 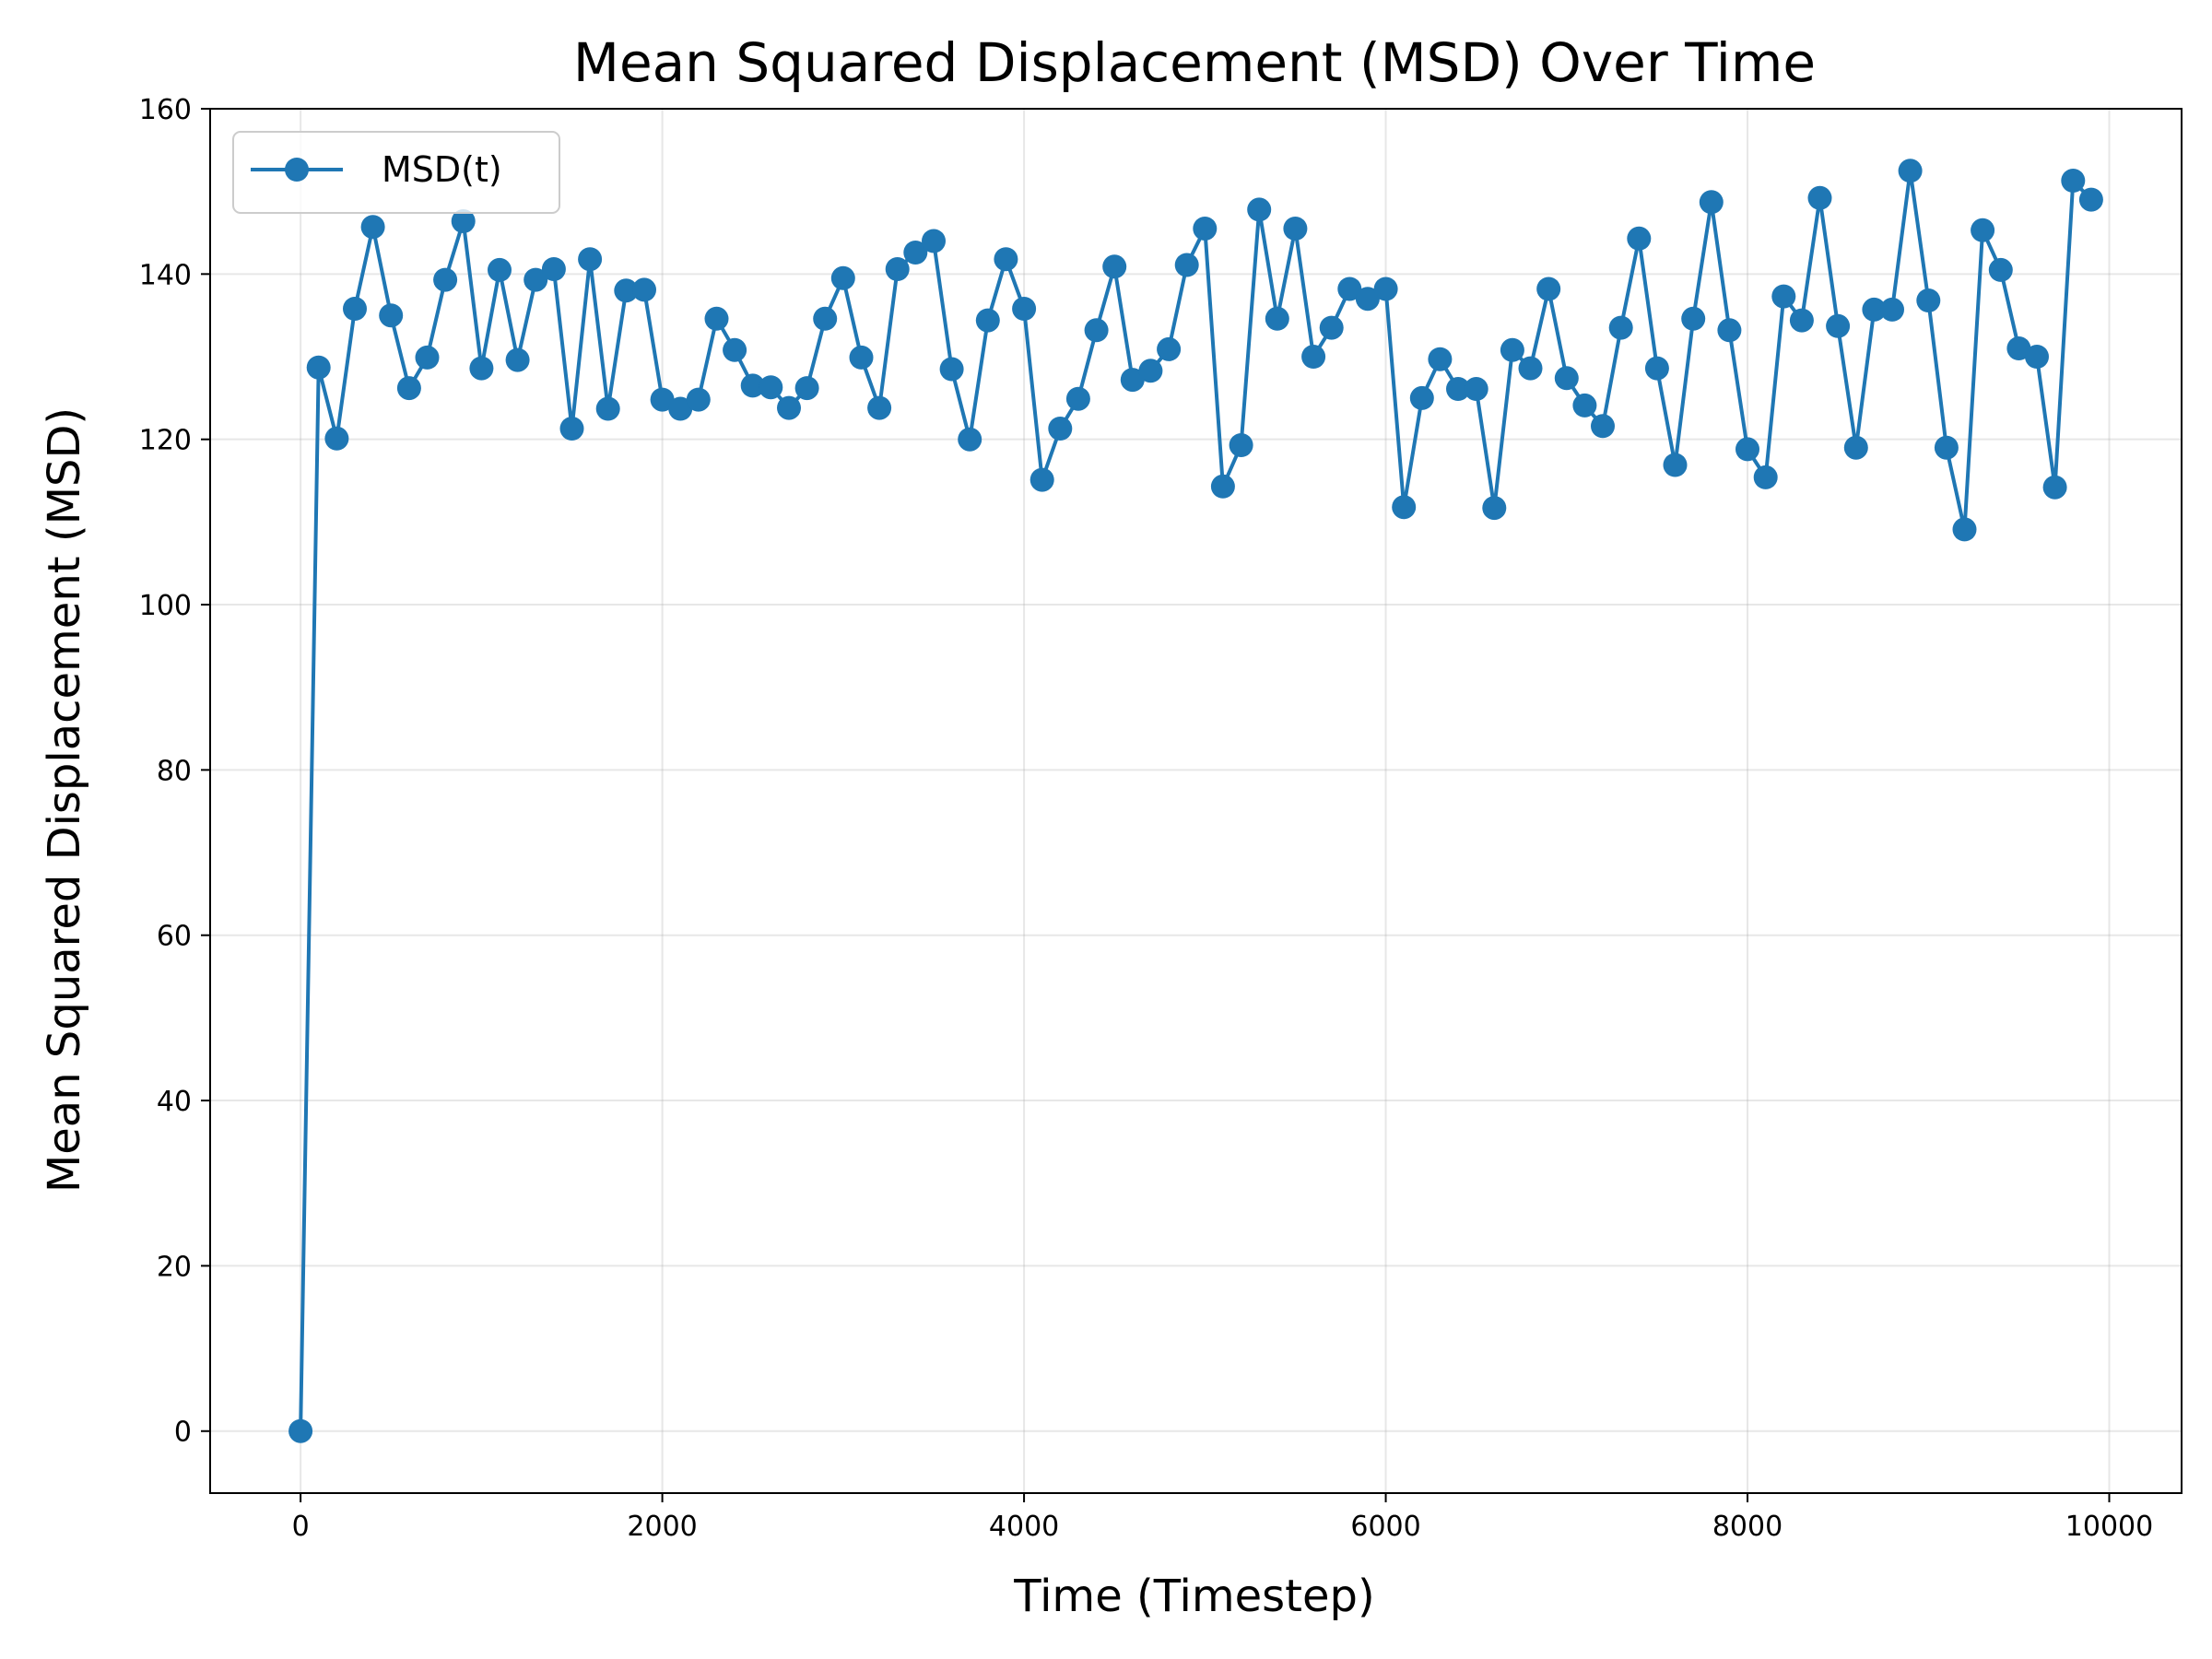 What do you see at coordinates (1222, 1518) in the screenshot?
I see `x-axis-ticks: 0 2000 4000 6000 8000 10000` at bounding box center [1222, 1518].